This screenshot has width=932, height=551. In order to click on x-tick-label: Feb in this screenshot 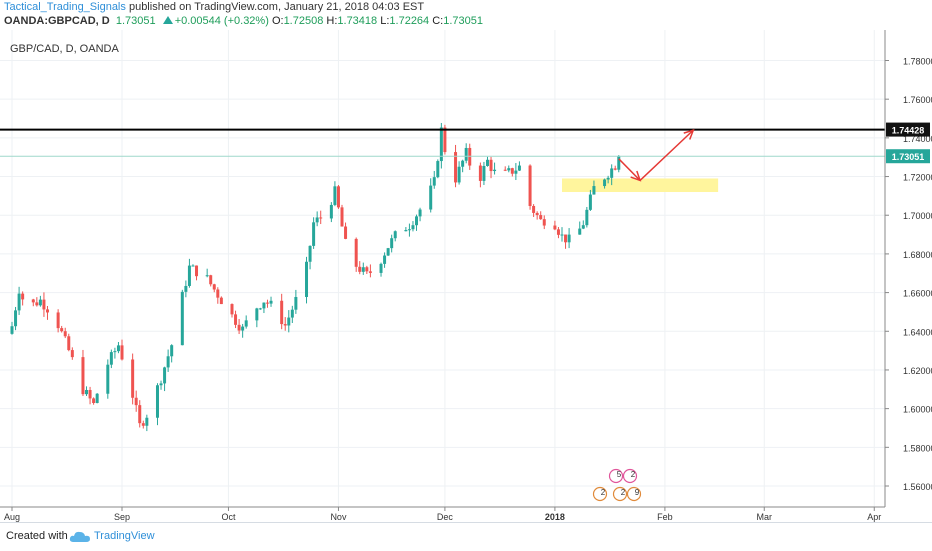, I will do `click(665, 517)`.